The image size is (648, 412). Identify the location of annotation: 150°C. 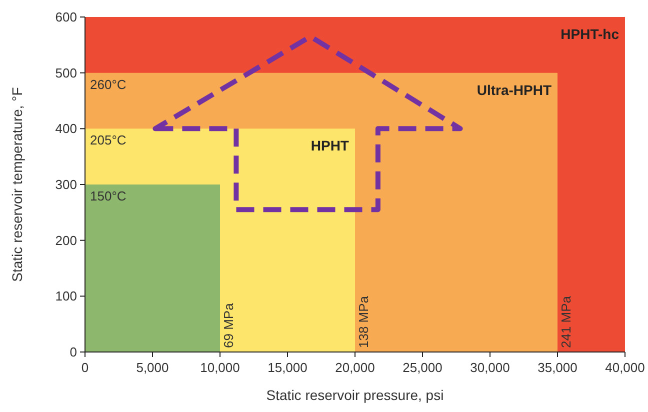
(108, 196).